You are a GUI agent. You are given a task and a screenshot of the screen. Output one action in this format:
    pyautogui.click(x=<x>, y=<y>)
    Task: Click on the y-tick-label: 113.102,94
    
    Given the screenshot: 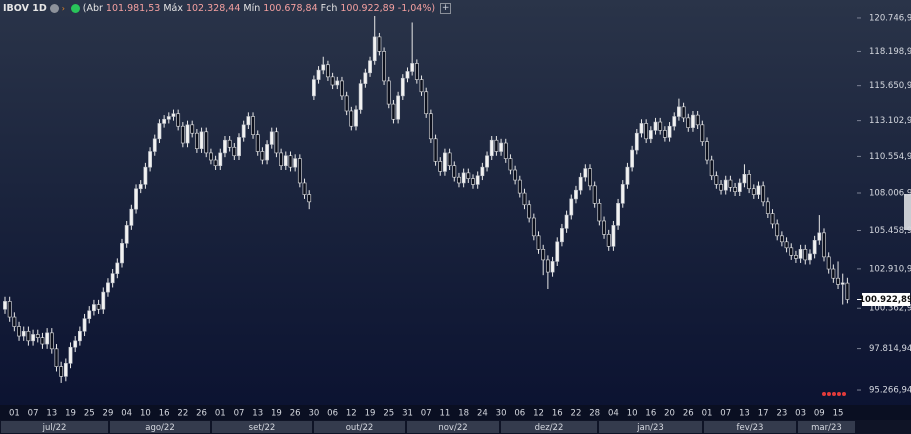 What is the action you would take?
    pyautogui.click(x=890, y=121)
    